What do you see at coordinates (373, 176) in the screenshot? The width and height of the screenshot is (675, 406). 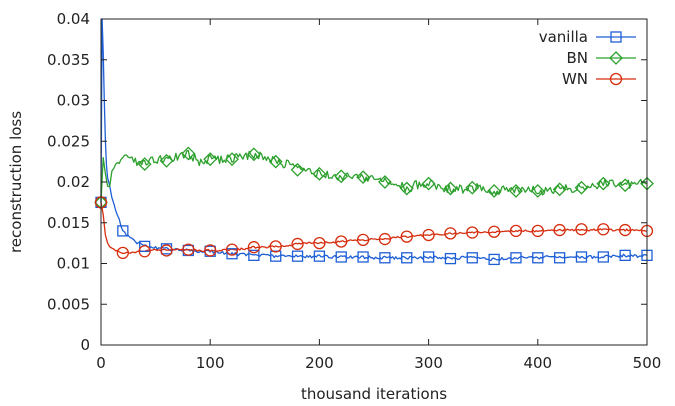 I see `series-line-BN` at bounding box center [373, 176].